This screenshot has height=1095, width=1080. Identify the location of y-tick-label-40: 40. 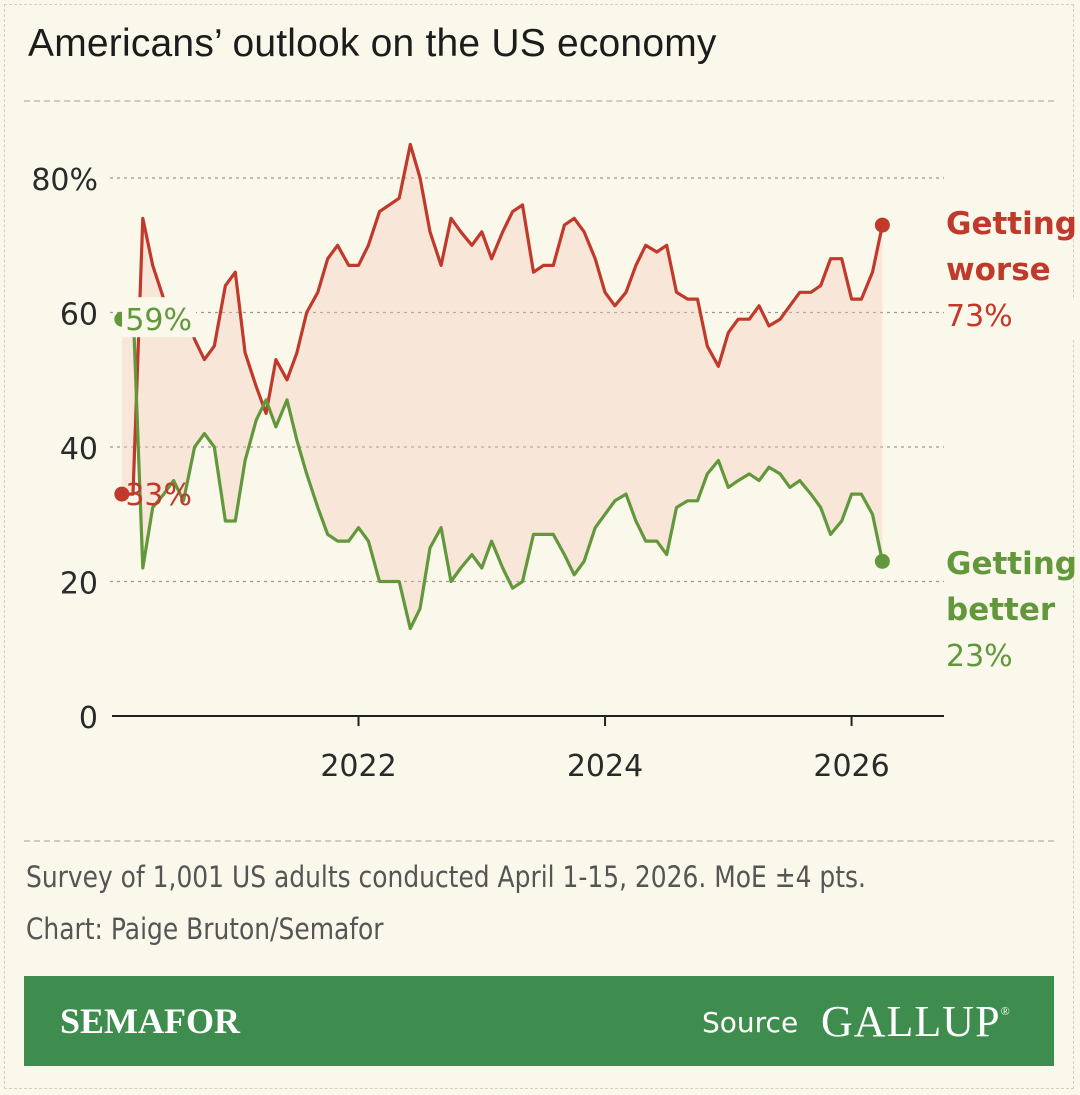
(79, 449).